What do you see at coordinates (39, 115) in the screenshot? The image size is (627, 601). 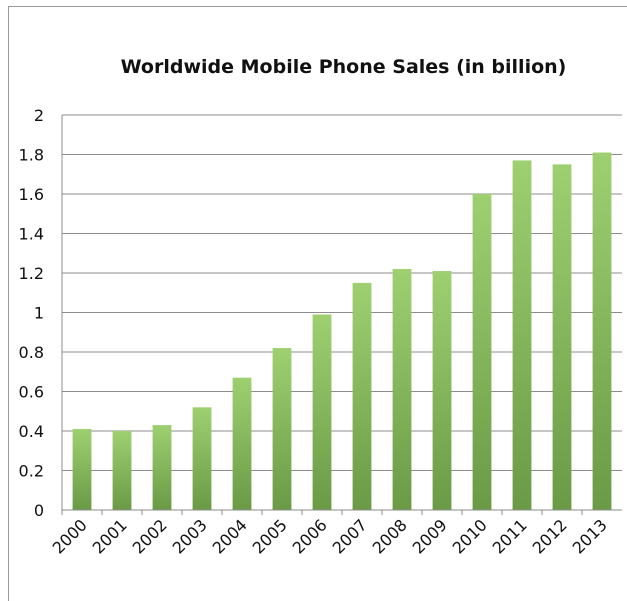 I see `y-tick-label: 2` at bounding box center [39, 115].